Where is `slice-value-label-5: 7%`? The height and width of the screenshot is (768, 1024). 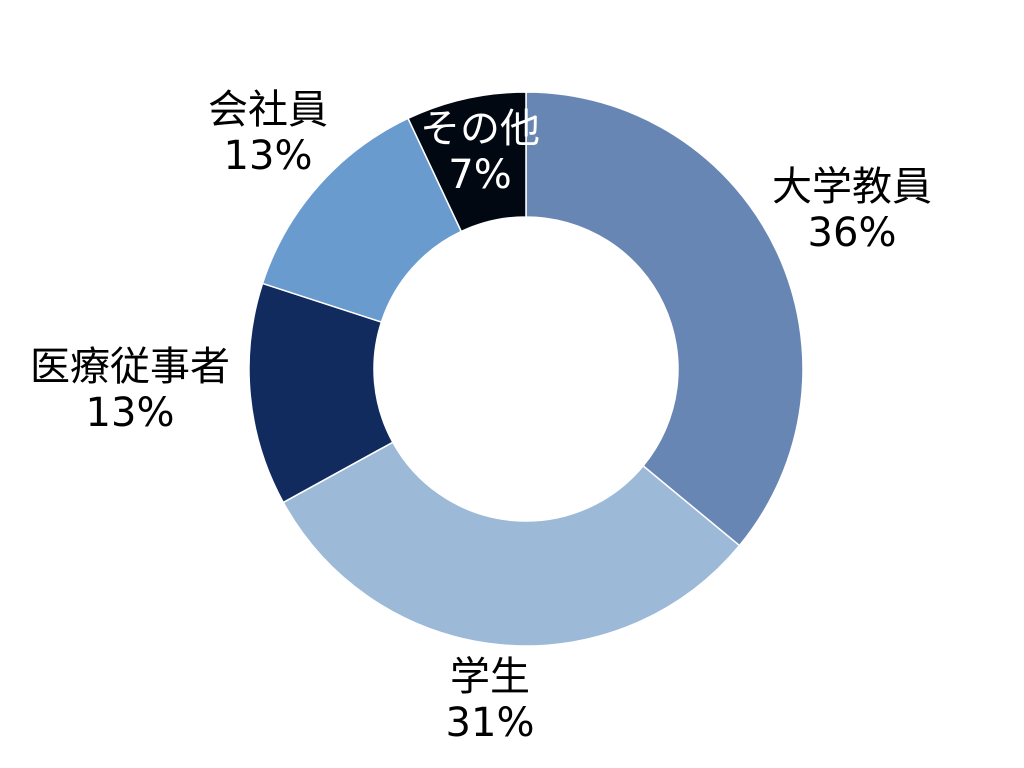 slice-value-label-5: 7% is located at coordinates (479, 175).